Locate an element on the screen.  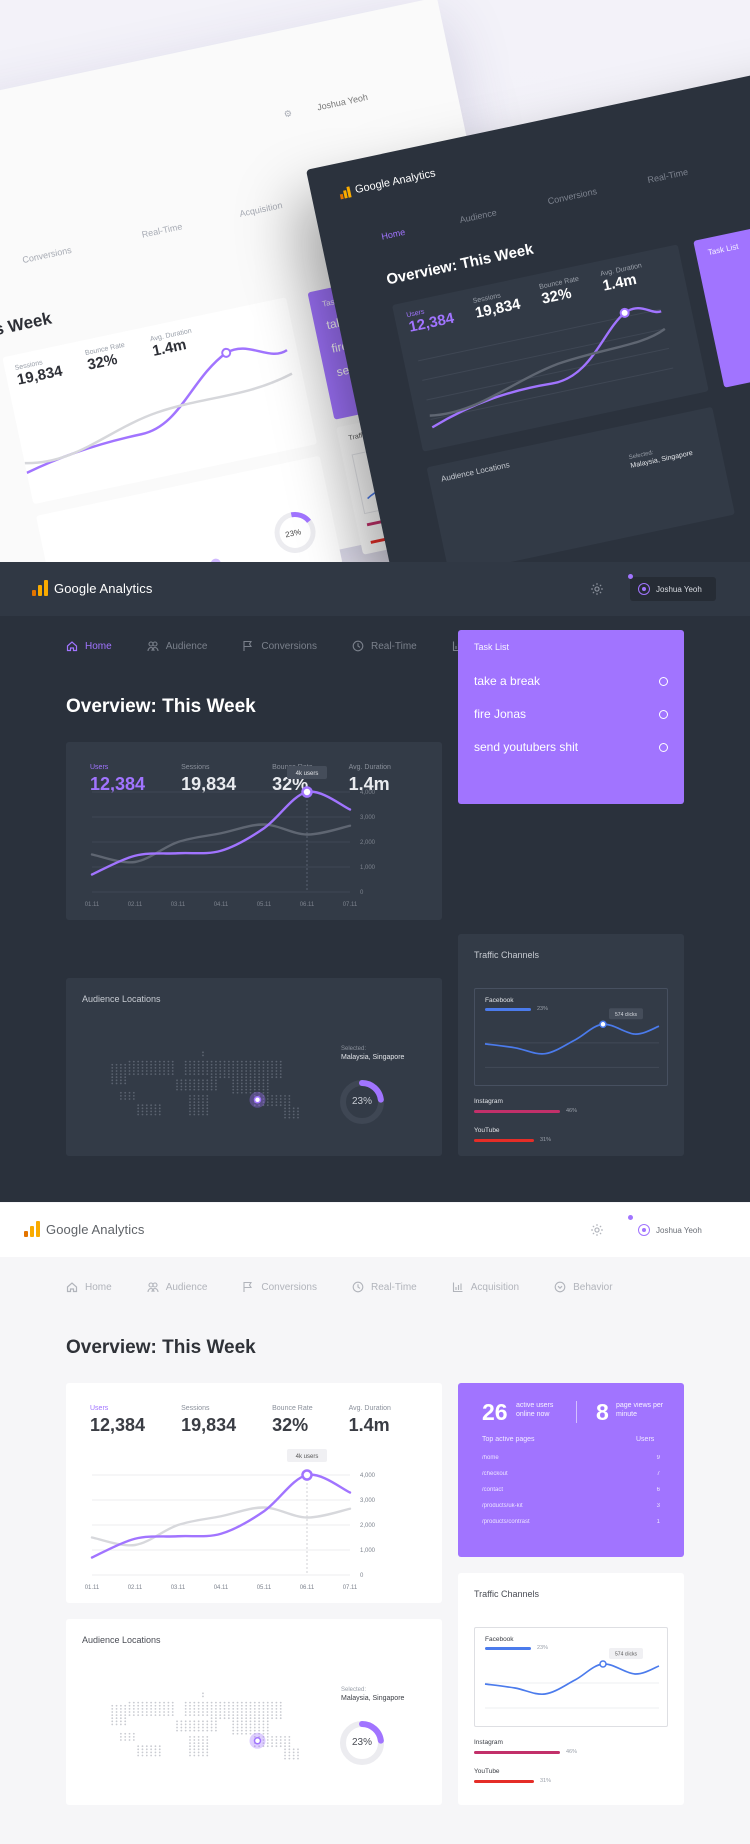
tab-acquisition: Acquisition is located at coordinates (485, 1287).